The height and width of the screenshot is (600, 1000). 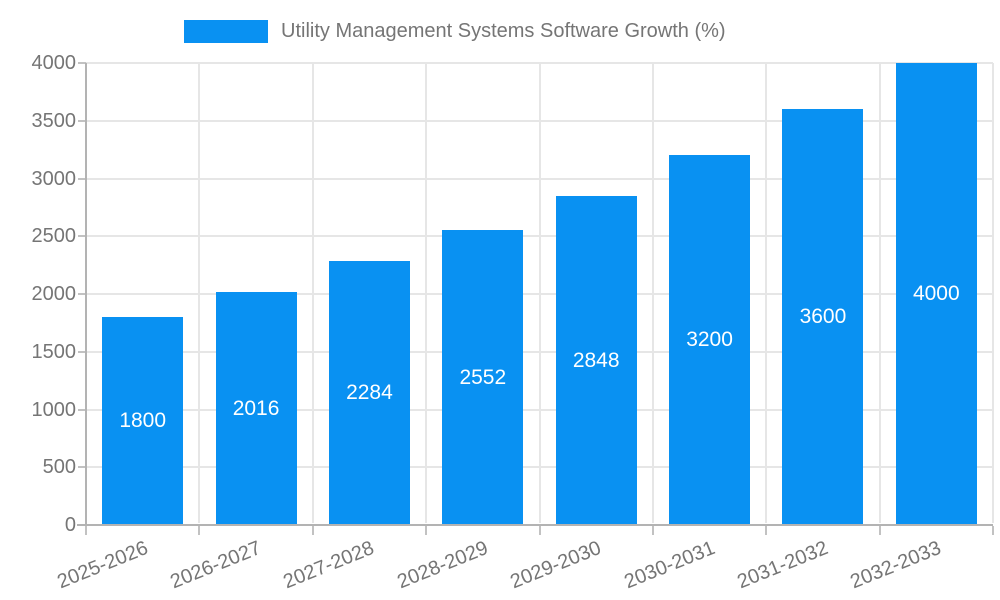 I want to click on bar-value-label: 2552, so click(x=483, y=377).